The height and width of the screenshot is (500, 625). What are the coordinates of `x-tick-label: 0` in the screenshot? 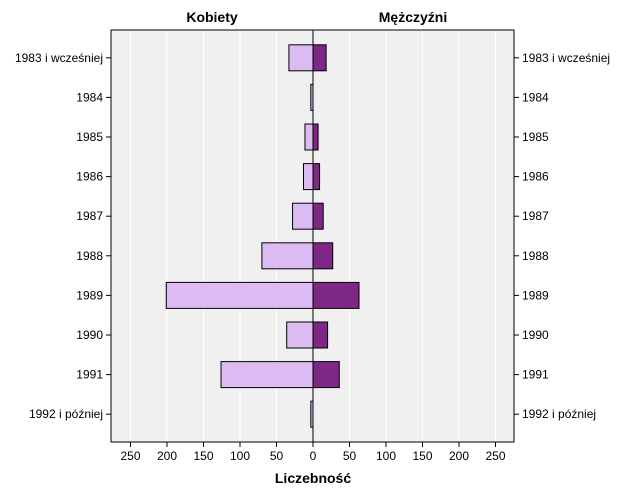 It's located at (313, 456).